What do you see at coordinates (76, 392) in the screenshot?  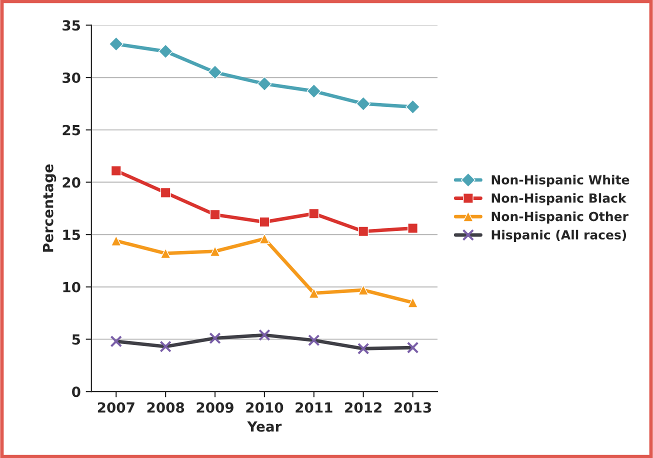 I see `y-tick-label: 0` at bounding box center [76, 392].